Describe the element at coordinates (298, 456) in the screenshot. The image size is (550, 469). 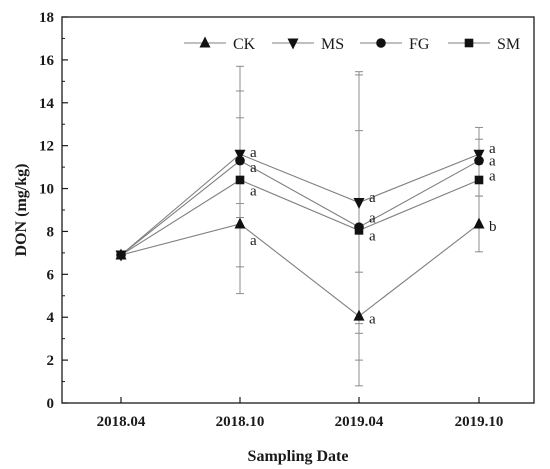
I see `x-axis-title: Sampling Date` at that location.